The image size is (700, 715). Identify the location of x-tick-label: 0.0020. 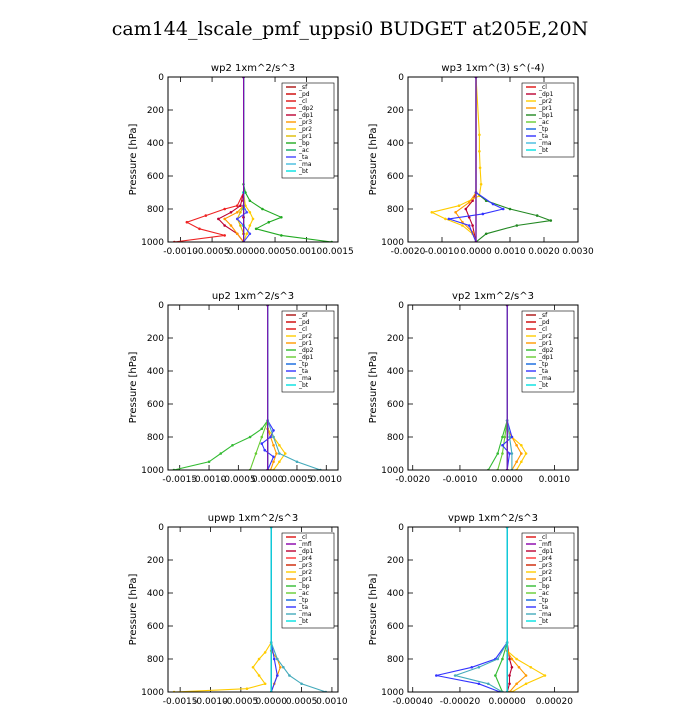
(544, 252).